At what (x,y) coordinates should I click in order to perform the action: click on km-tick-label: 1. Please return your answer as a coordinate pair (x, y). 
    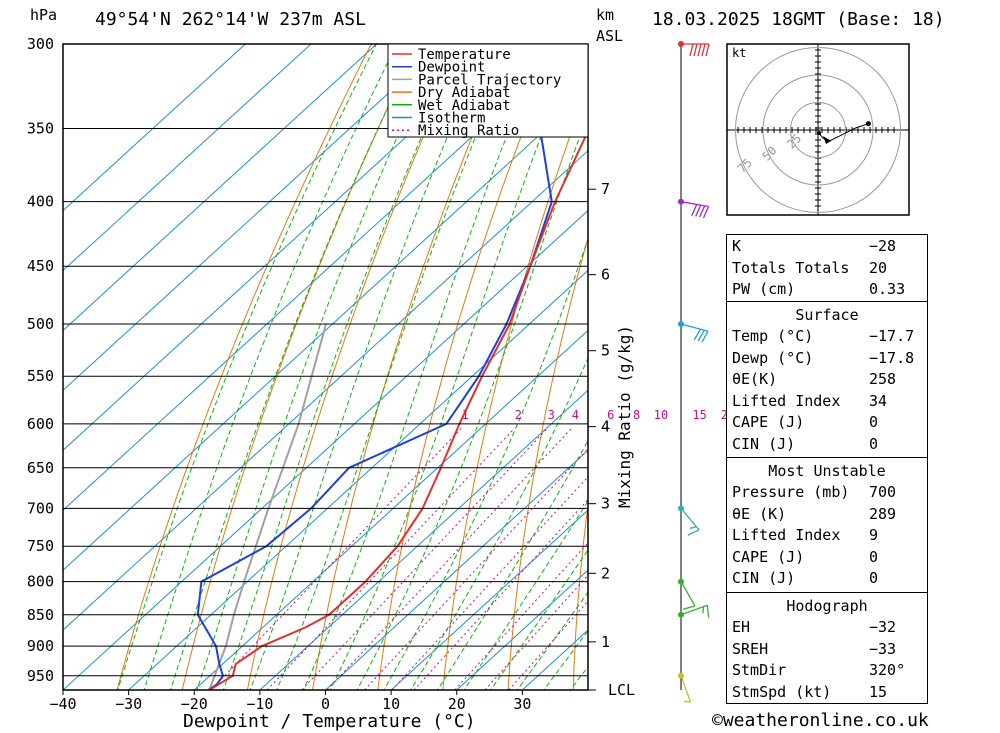
    Looking at the image, I should click on (605, 642).